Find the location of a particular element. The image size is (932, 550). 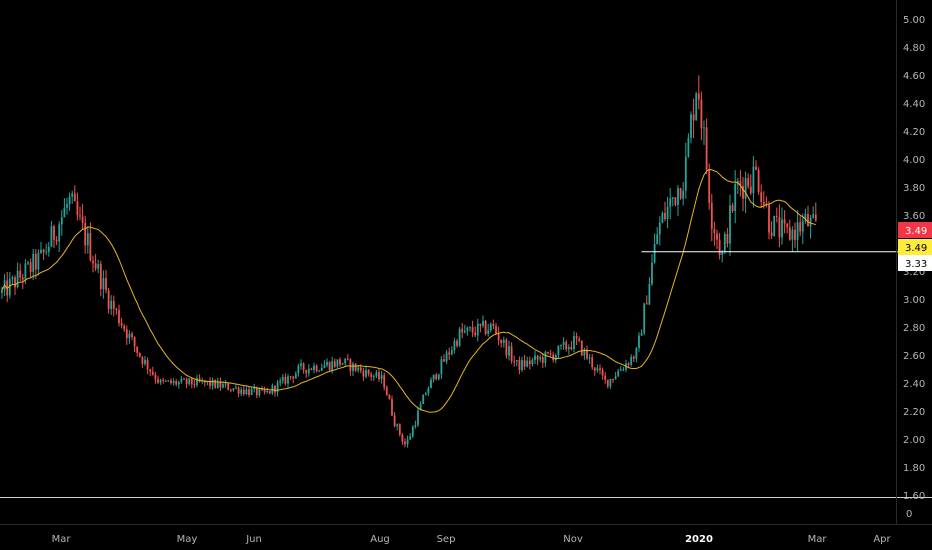

price-label-text: 3.33 is located at coordinates (916, 264).